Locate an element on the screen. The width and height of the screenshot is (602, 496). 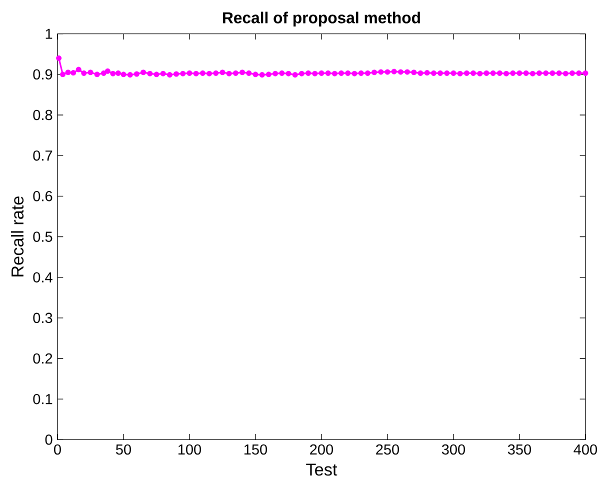
x-axis-title: Test is located at coordinates (322, 470).